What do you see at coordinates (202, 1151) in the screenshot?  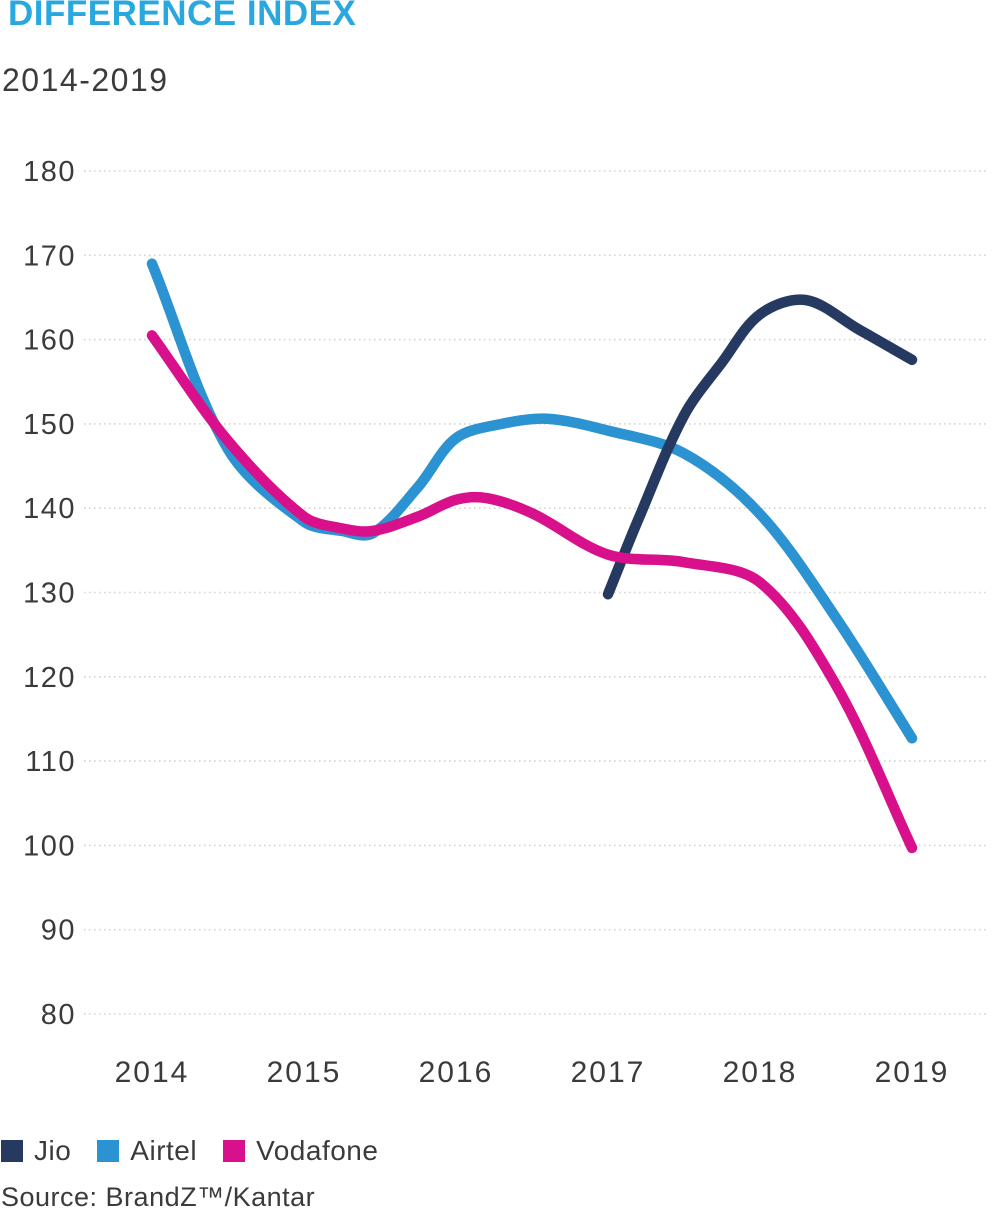 I see `legend: Jio Airtel Vodafone` at bounding box center [202, 1151].